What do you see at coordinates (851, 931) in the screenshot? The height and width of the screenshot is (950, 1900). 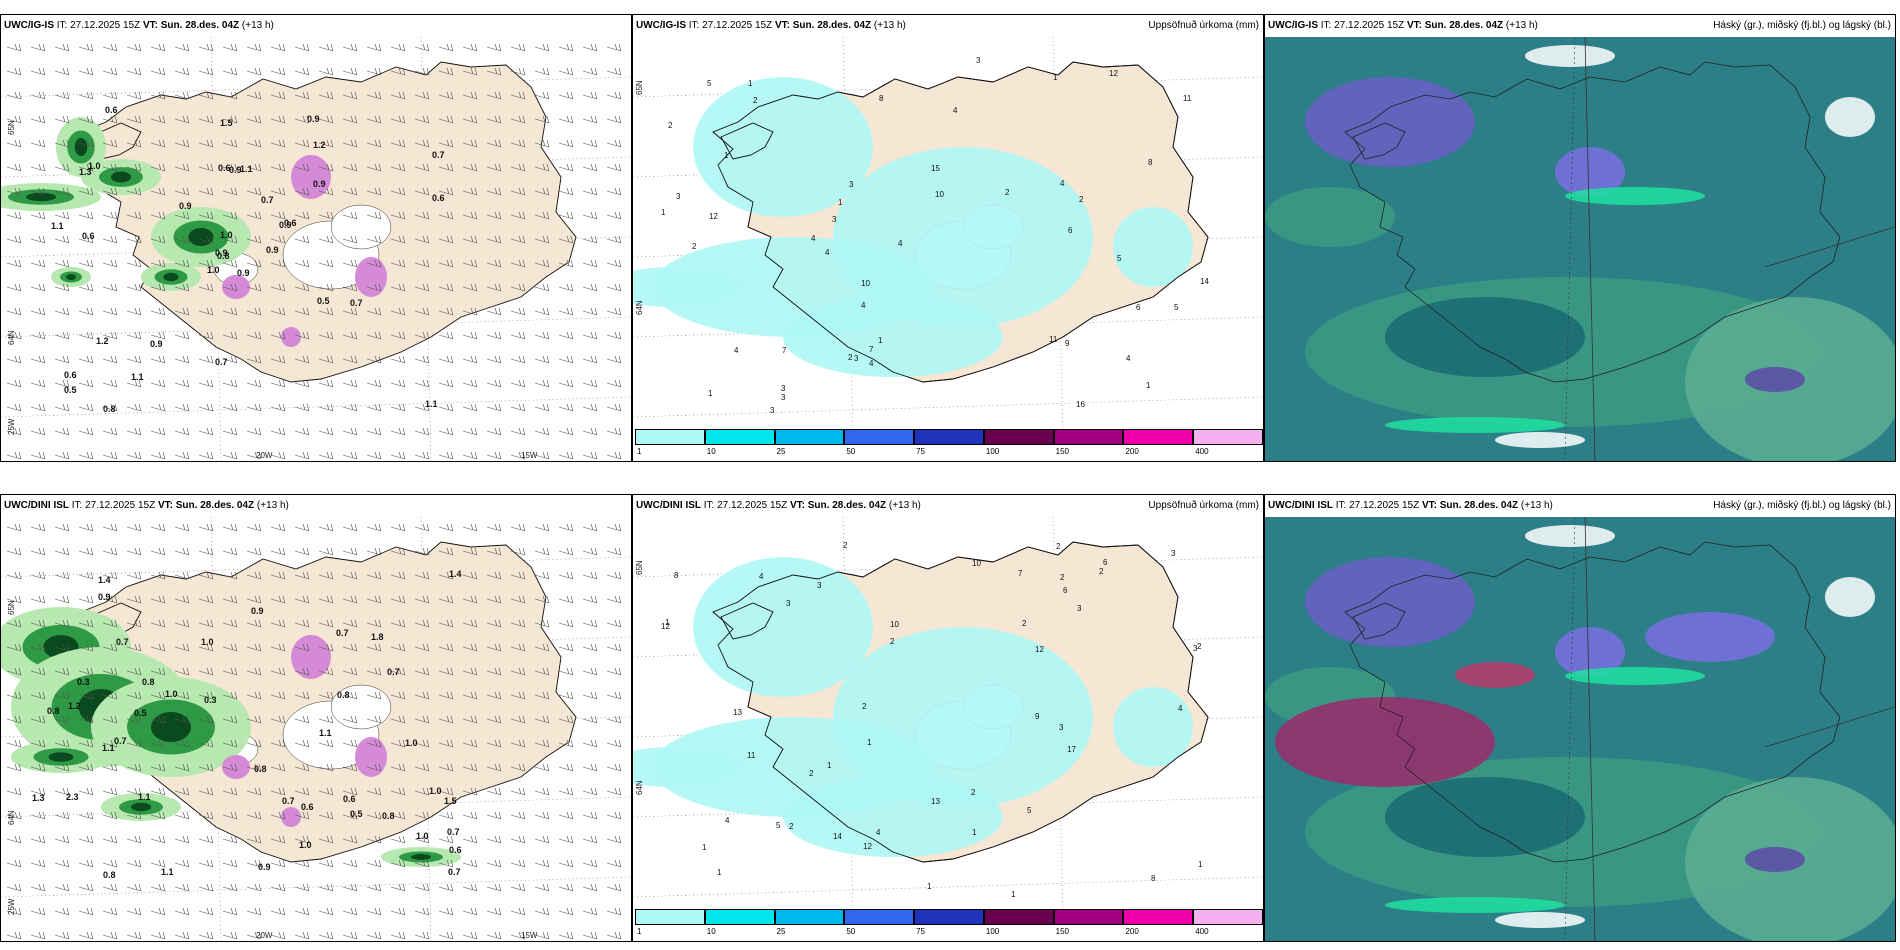 I see `colorbar-tick: 50` at bounding box center [851, 931].